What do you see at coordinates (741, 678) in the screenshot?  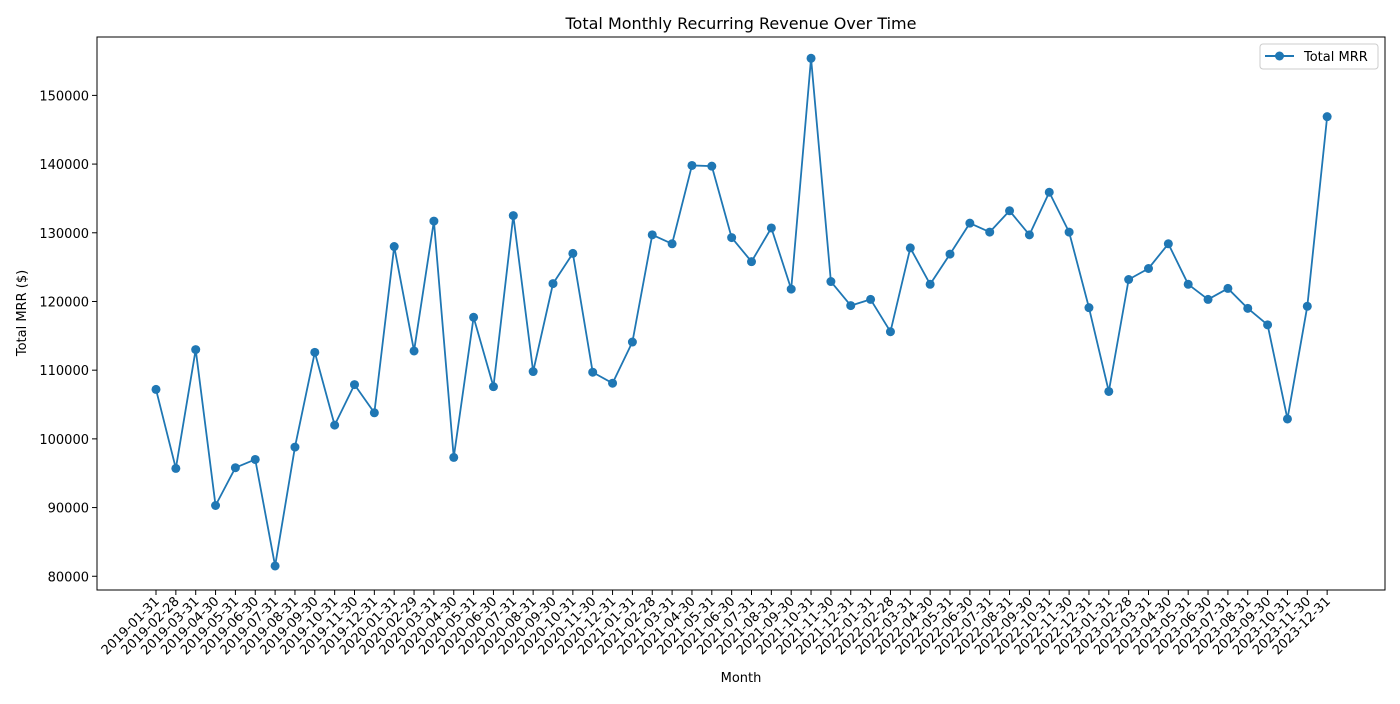 I see `x-axis-label: Month` at bounding box center [741, 678].